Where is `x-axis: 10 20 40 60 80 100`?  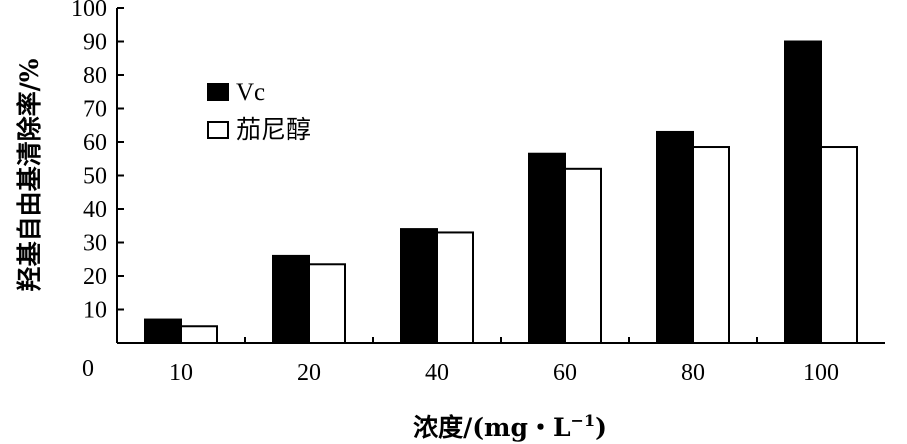 x-axis: 10 20 40 60 80 100 is located at coordinates (501, 361).